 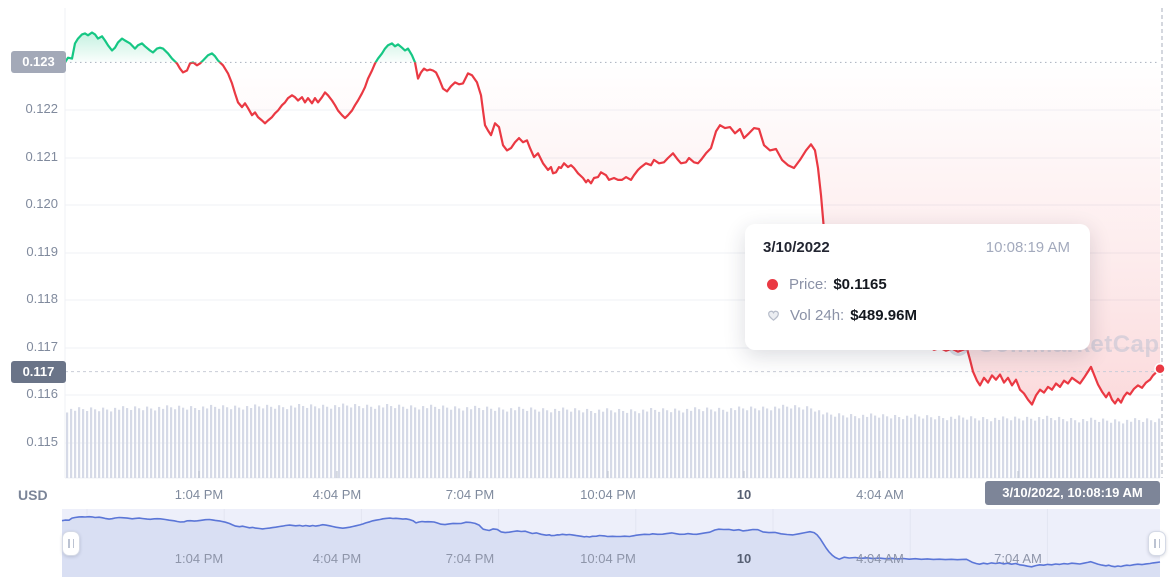 I want to click on navigator-axis-label: 10, so click(x=744, y=558).